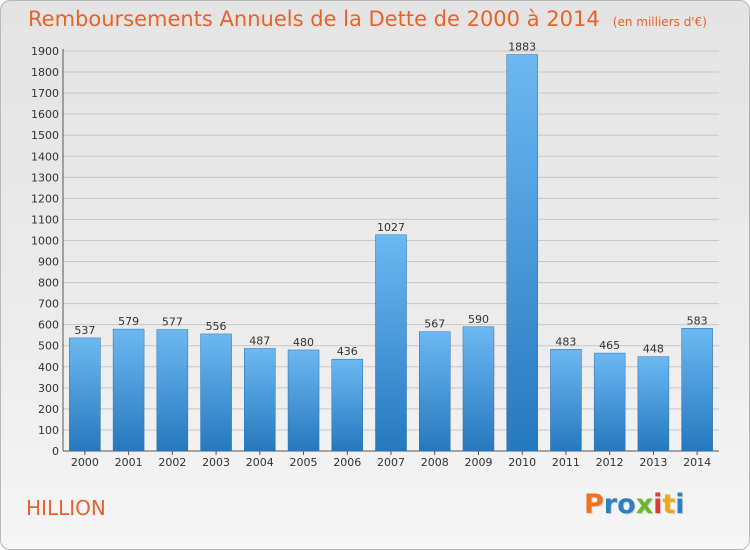  What do you see at coordinates (45, 177) in the screenshot?
I see `y-tick-label: 1300` at bounding box center [45, 177].